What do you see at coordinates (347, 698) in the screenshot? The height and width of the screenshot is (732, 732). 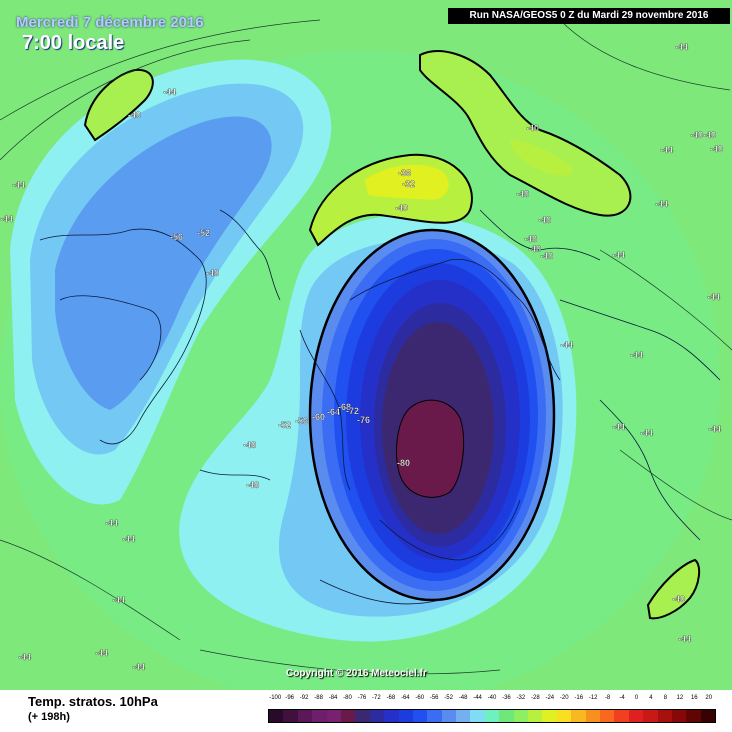 I see `legend-label: -80` at bounding box center [347, 698].